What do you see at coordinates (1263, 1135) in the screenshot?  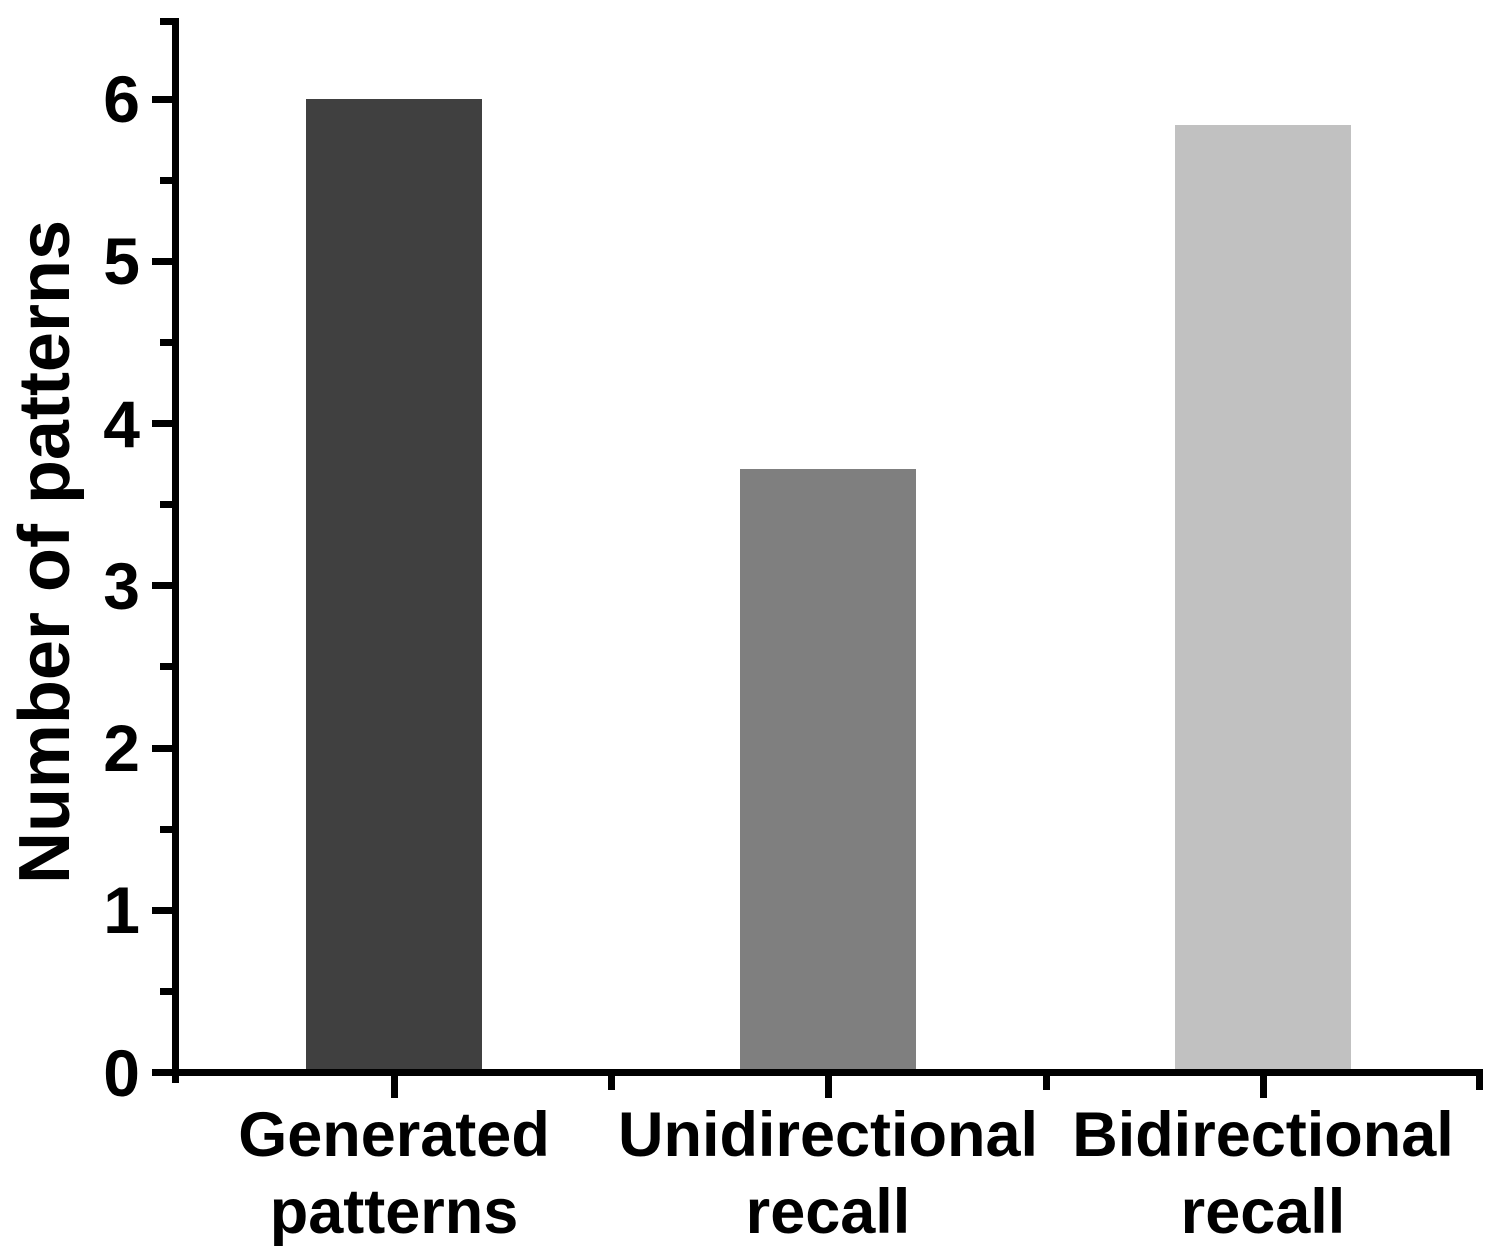 I see `category-label-line: Bidirectional` at bounding box center [1263, 1135].